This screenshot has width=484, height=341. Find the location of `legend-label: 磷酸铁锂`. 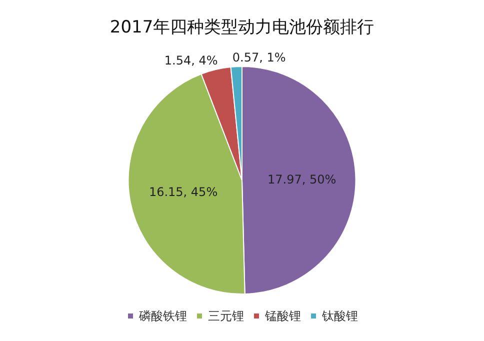

legend-label: 磷酸铁锂 is located at coordinates (162, 316).